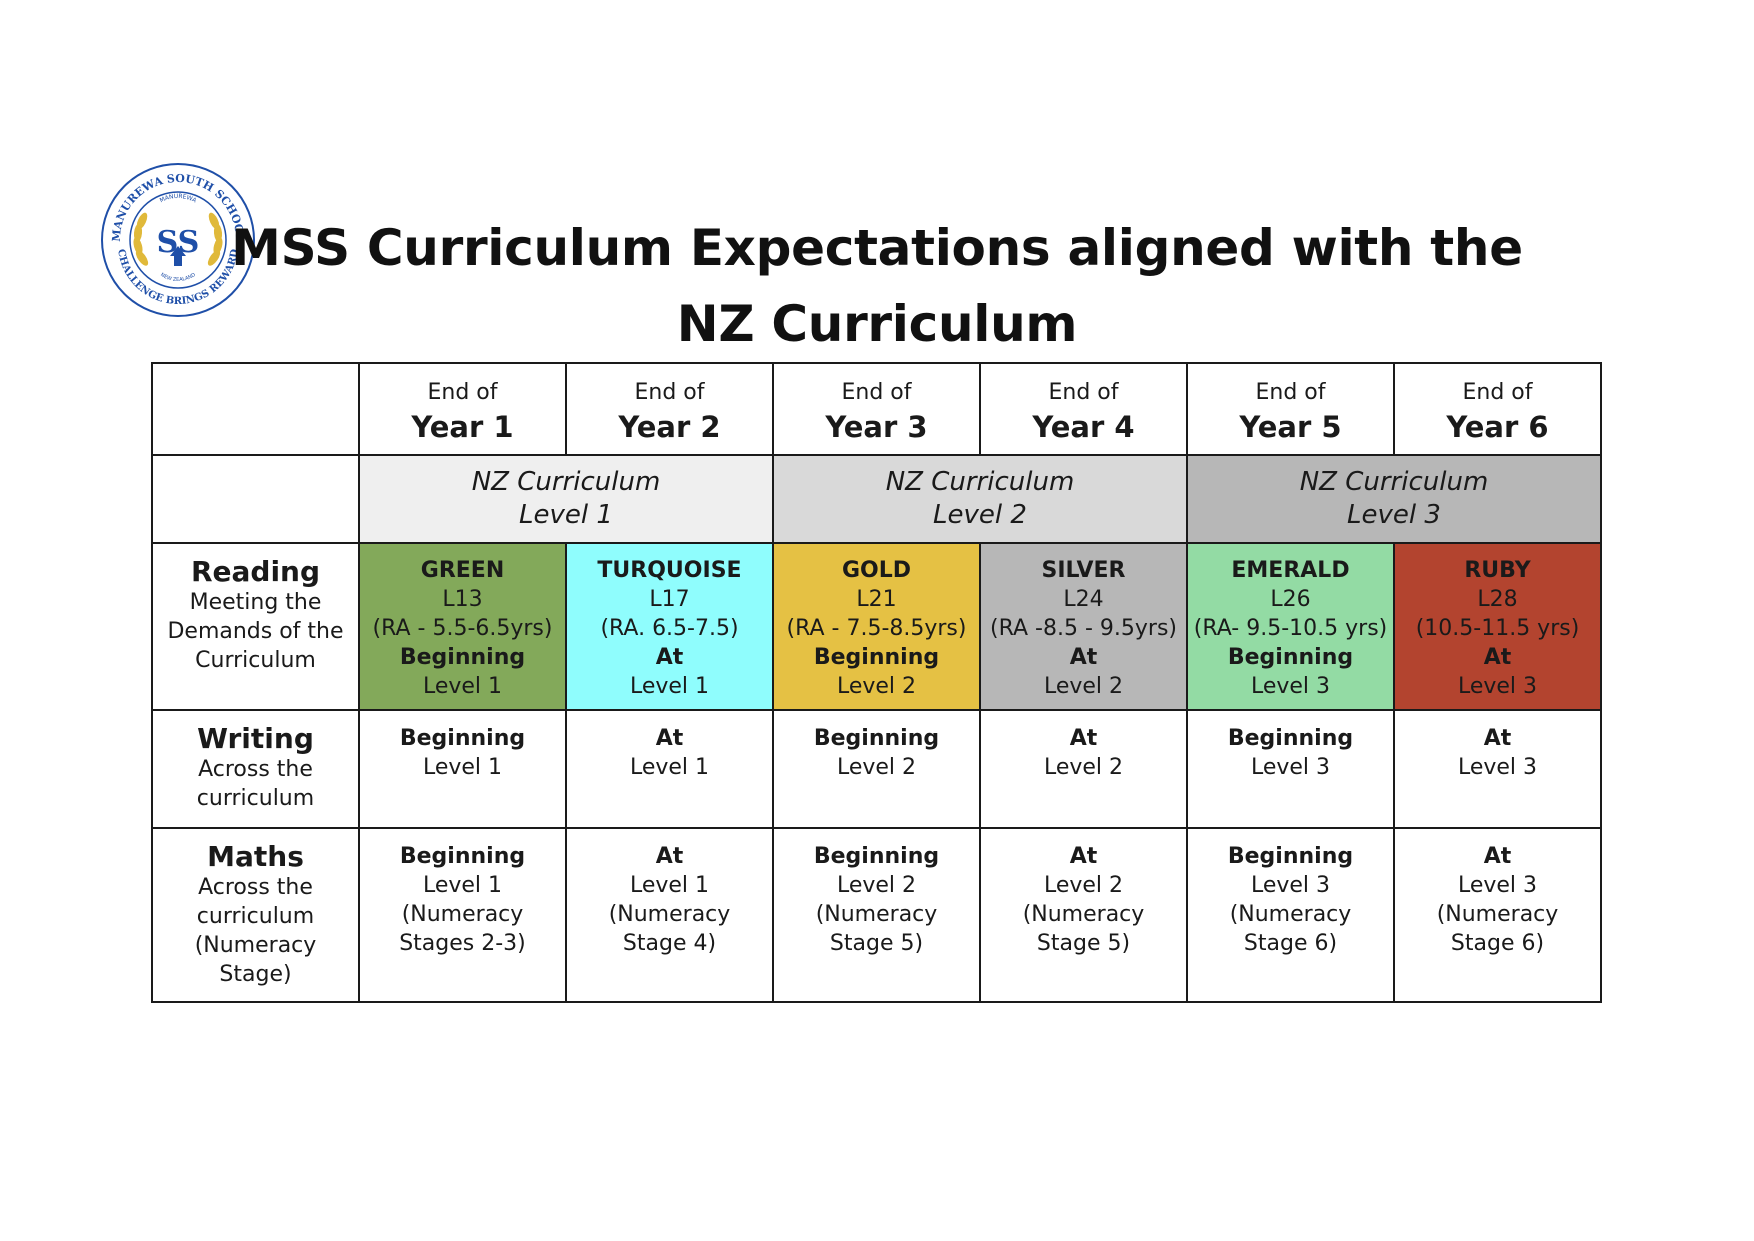  What do you see at coordinates (255, 856) in the screenshot?
I see `row-title: Maths` at bounding box center [255, 856].